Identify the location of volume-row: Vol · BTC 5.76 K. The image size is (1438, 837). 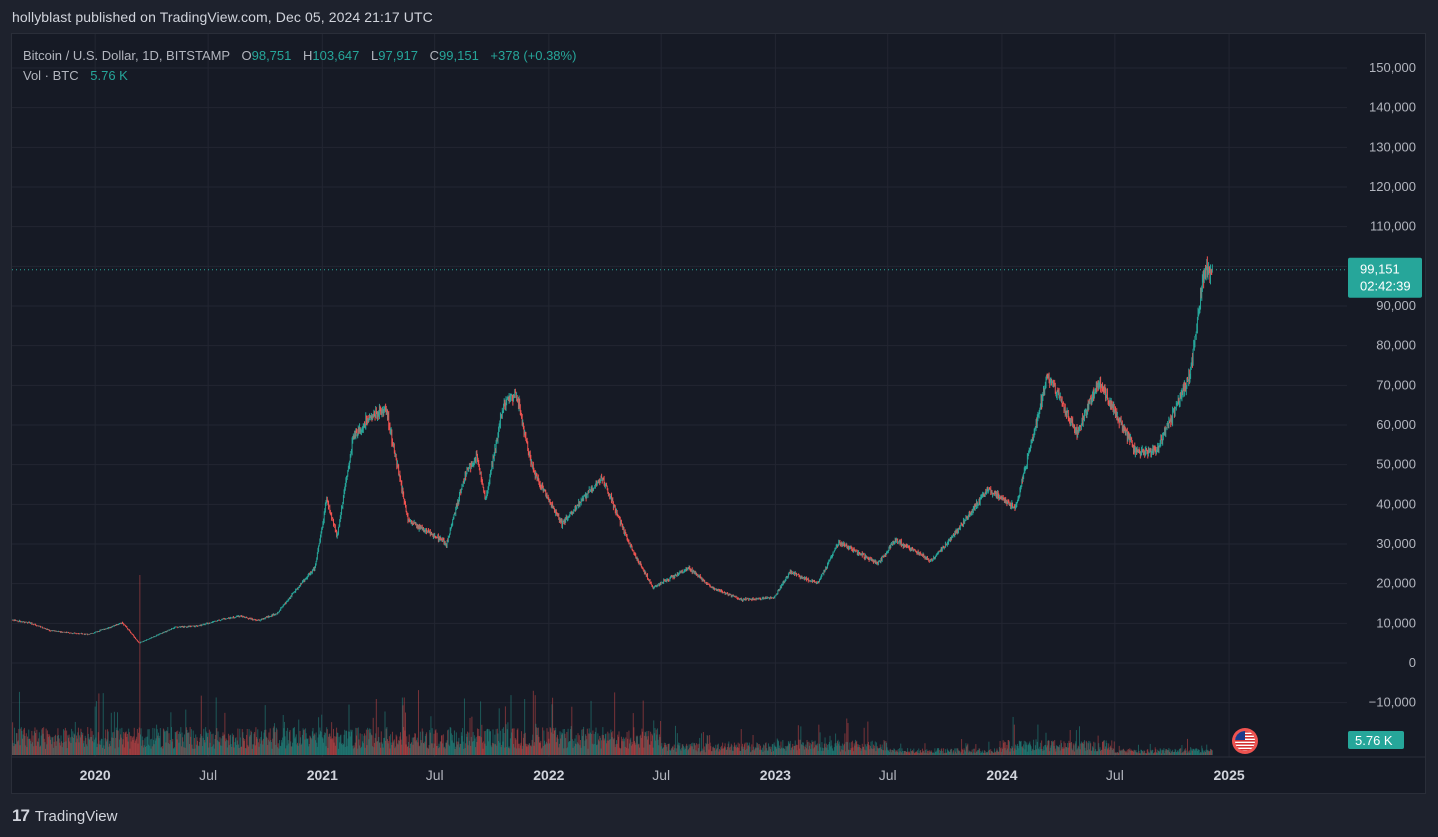
(299, 76).